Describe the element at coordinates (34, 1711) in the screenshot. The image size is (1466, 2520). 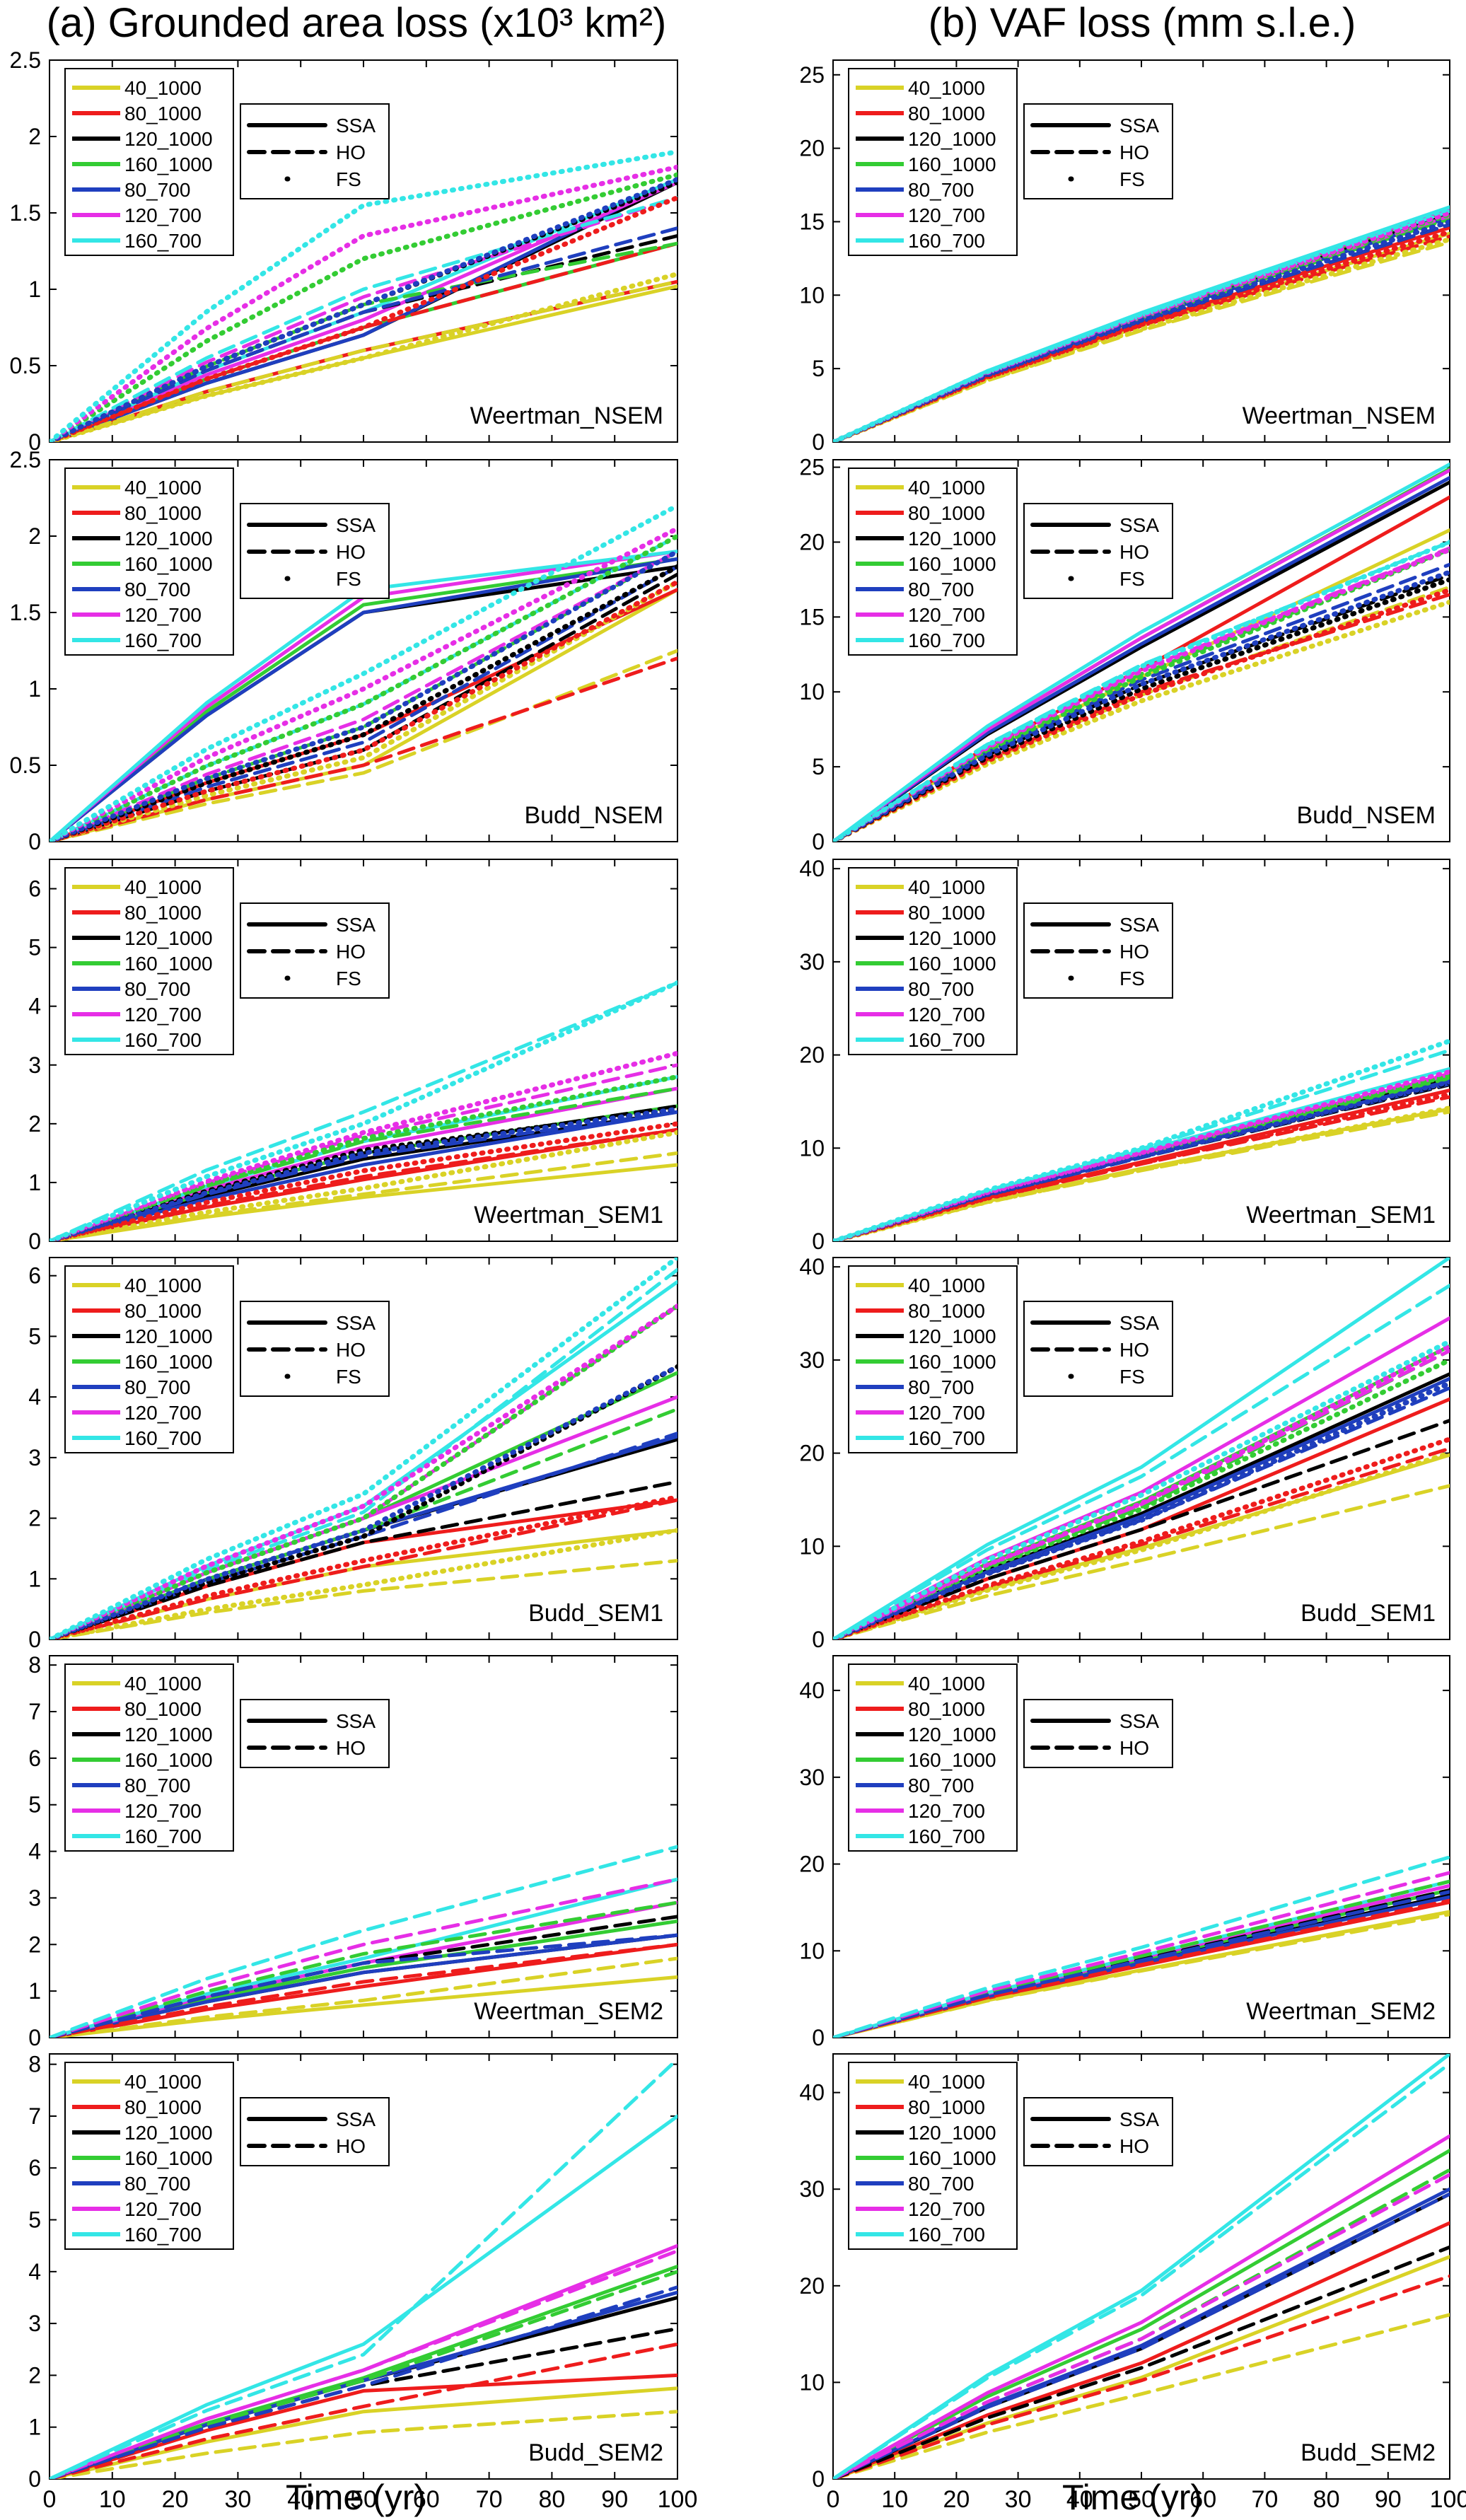
I see `y-tick-label: 7` at that location.